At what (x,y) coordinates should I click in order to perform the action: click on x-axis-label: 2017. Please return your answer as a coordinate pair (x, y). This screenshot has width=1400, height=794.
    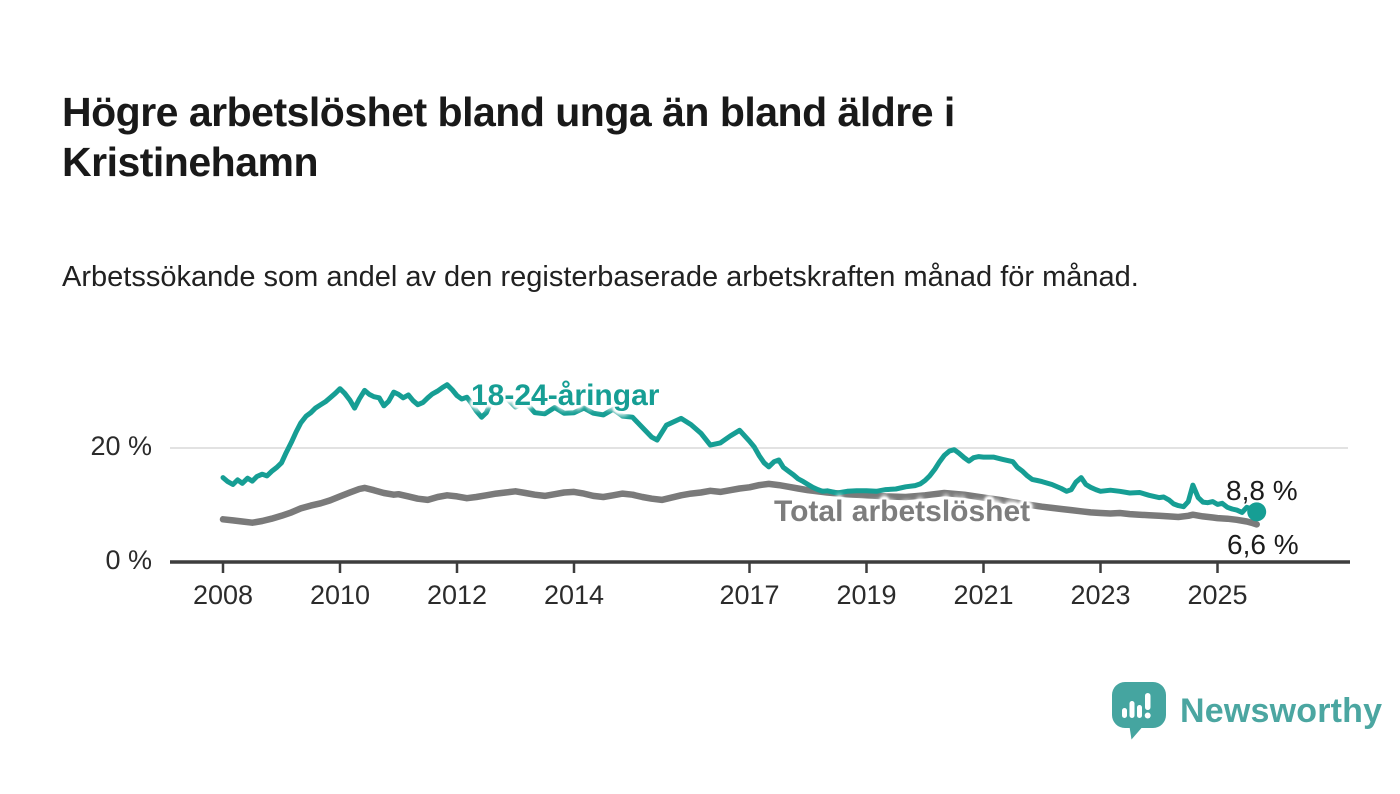
    Looking at the image, I should click on (749, 595).